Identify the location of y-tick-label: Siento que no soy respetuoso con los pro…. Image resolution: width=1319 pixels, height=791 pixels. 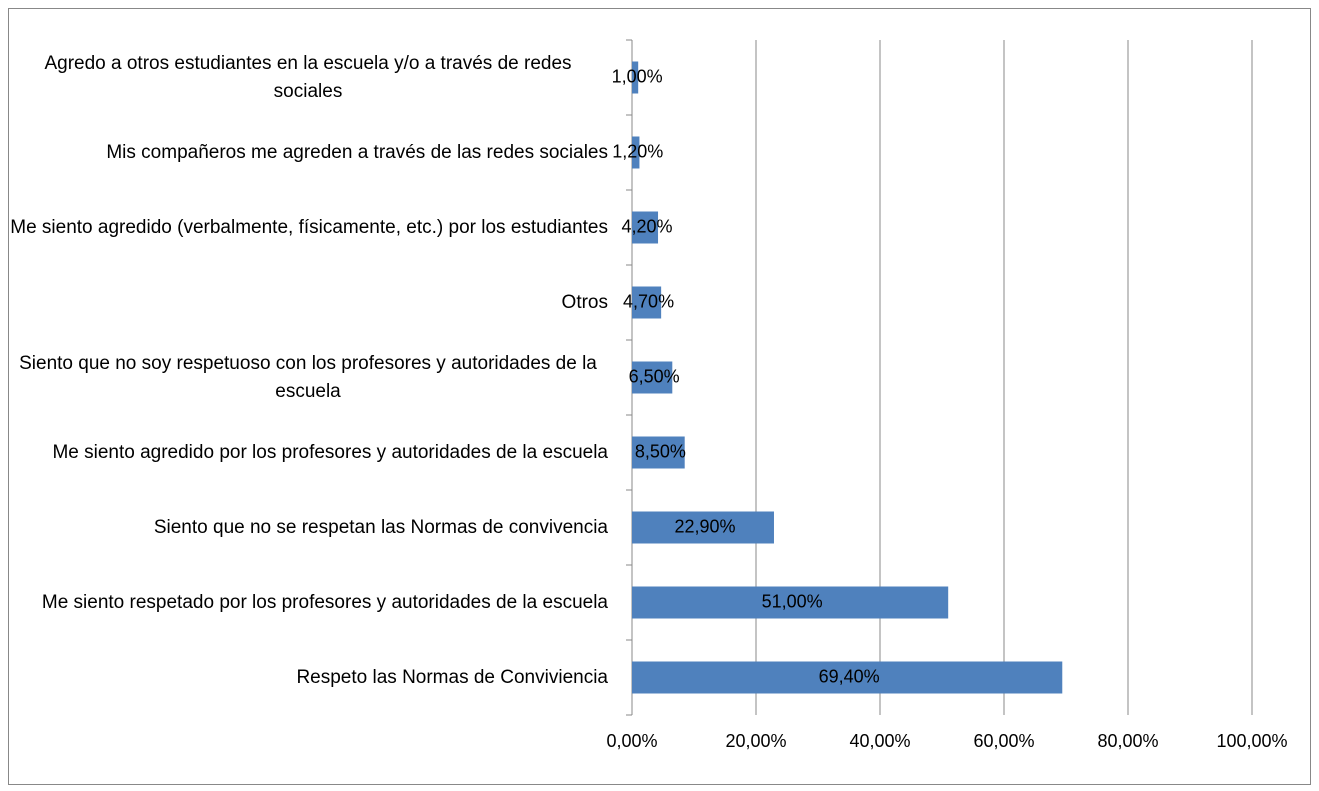
(308, 377).